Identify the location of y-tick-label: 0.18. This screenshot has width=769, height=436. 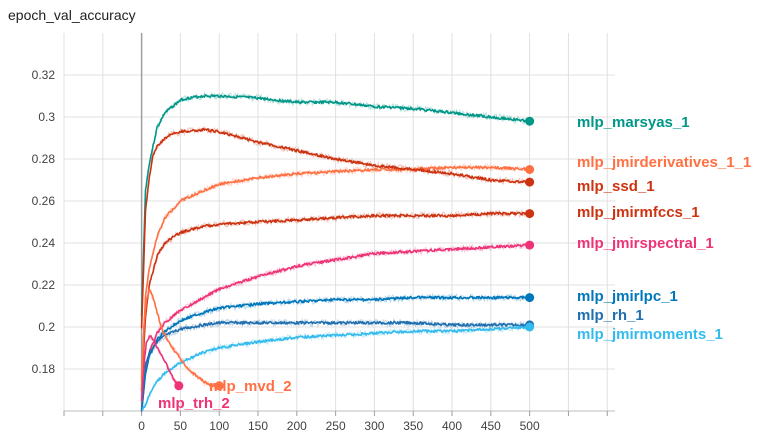
(44, 369).